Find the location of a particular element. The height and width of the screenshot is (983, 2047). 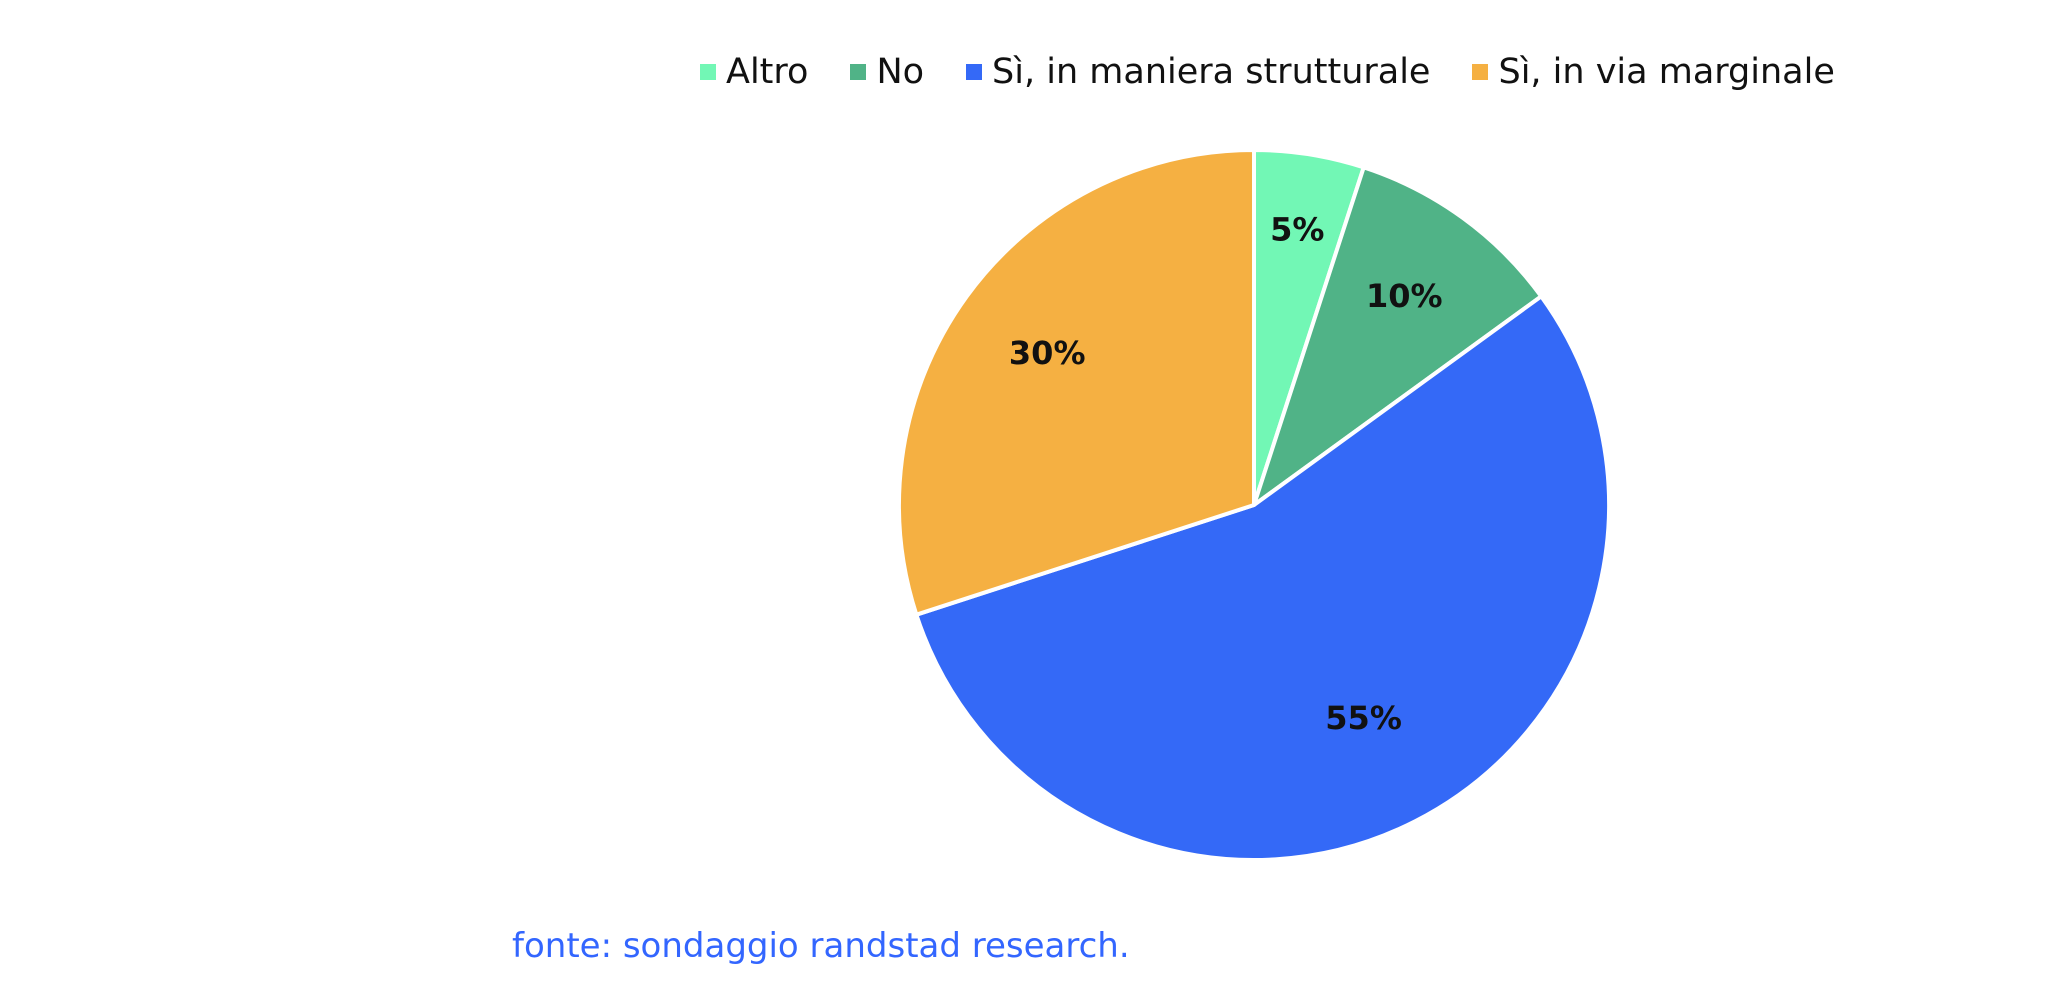

pie-labels: 5% 10% 55% 30% is located at coordinates (1226, 474).